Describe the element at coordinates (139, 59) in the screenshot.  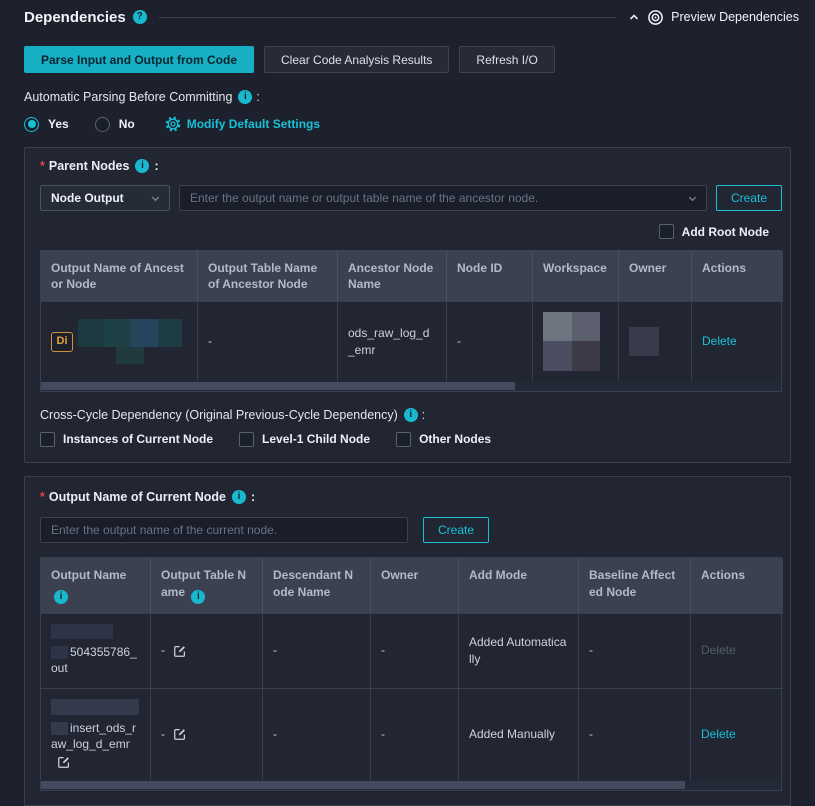
I see `parse-io-button: Parse Input and Output from Code` at that location.